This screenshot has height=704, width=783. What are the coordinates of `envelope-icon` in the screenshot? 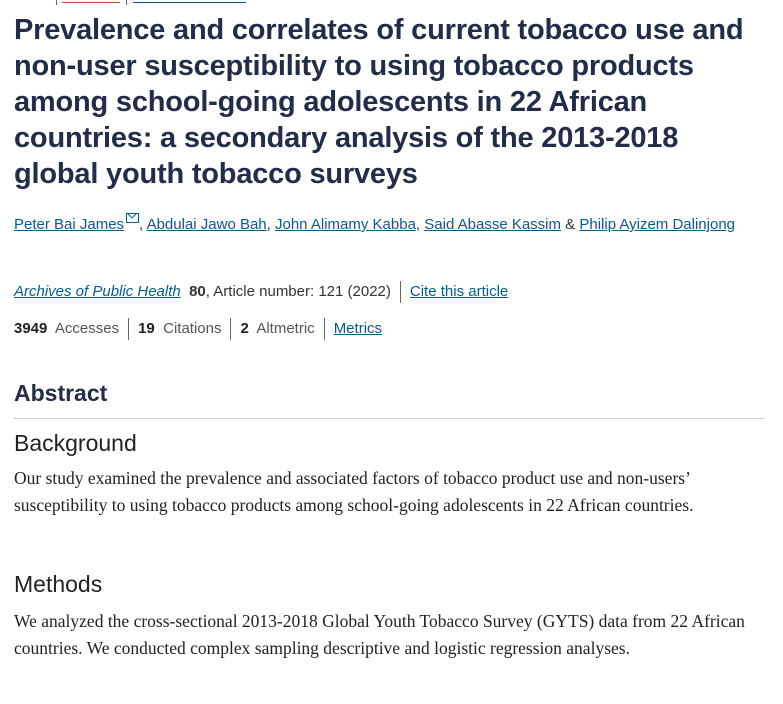 It's located at (133, 218).